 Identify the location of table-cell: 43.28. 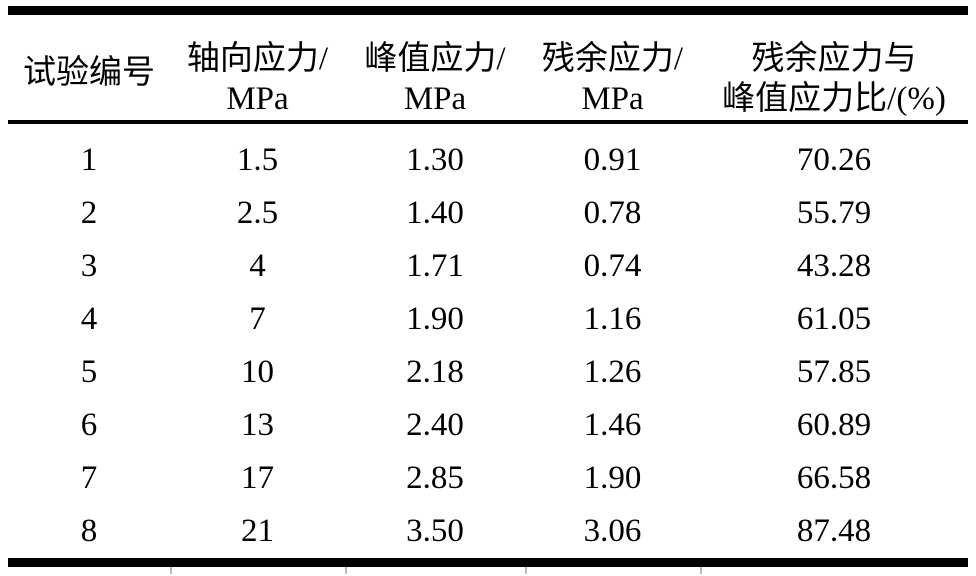
(834, 266).